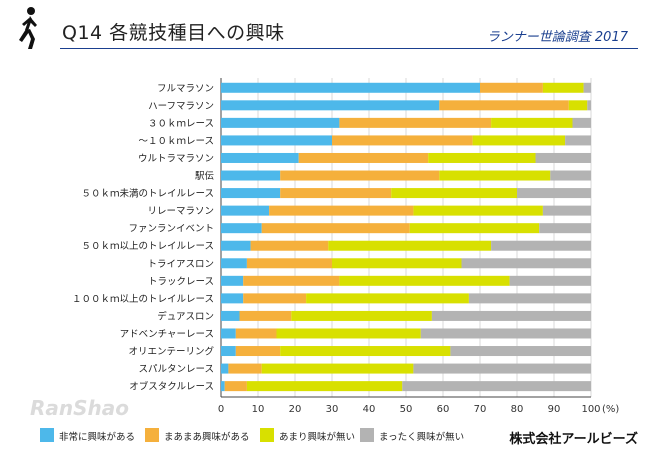  What do you see at coordinates (171, 229) in the screenshot?
I see `category-label: ファンランイベント` at bounding box center [171, 229].